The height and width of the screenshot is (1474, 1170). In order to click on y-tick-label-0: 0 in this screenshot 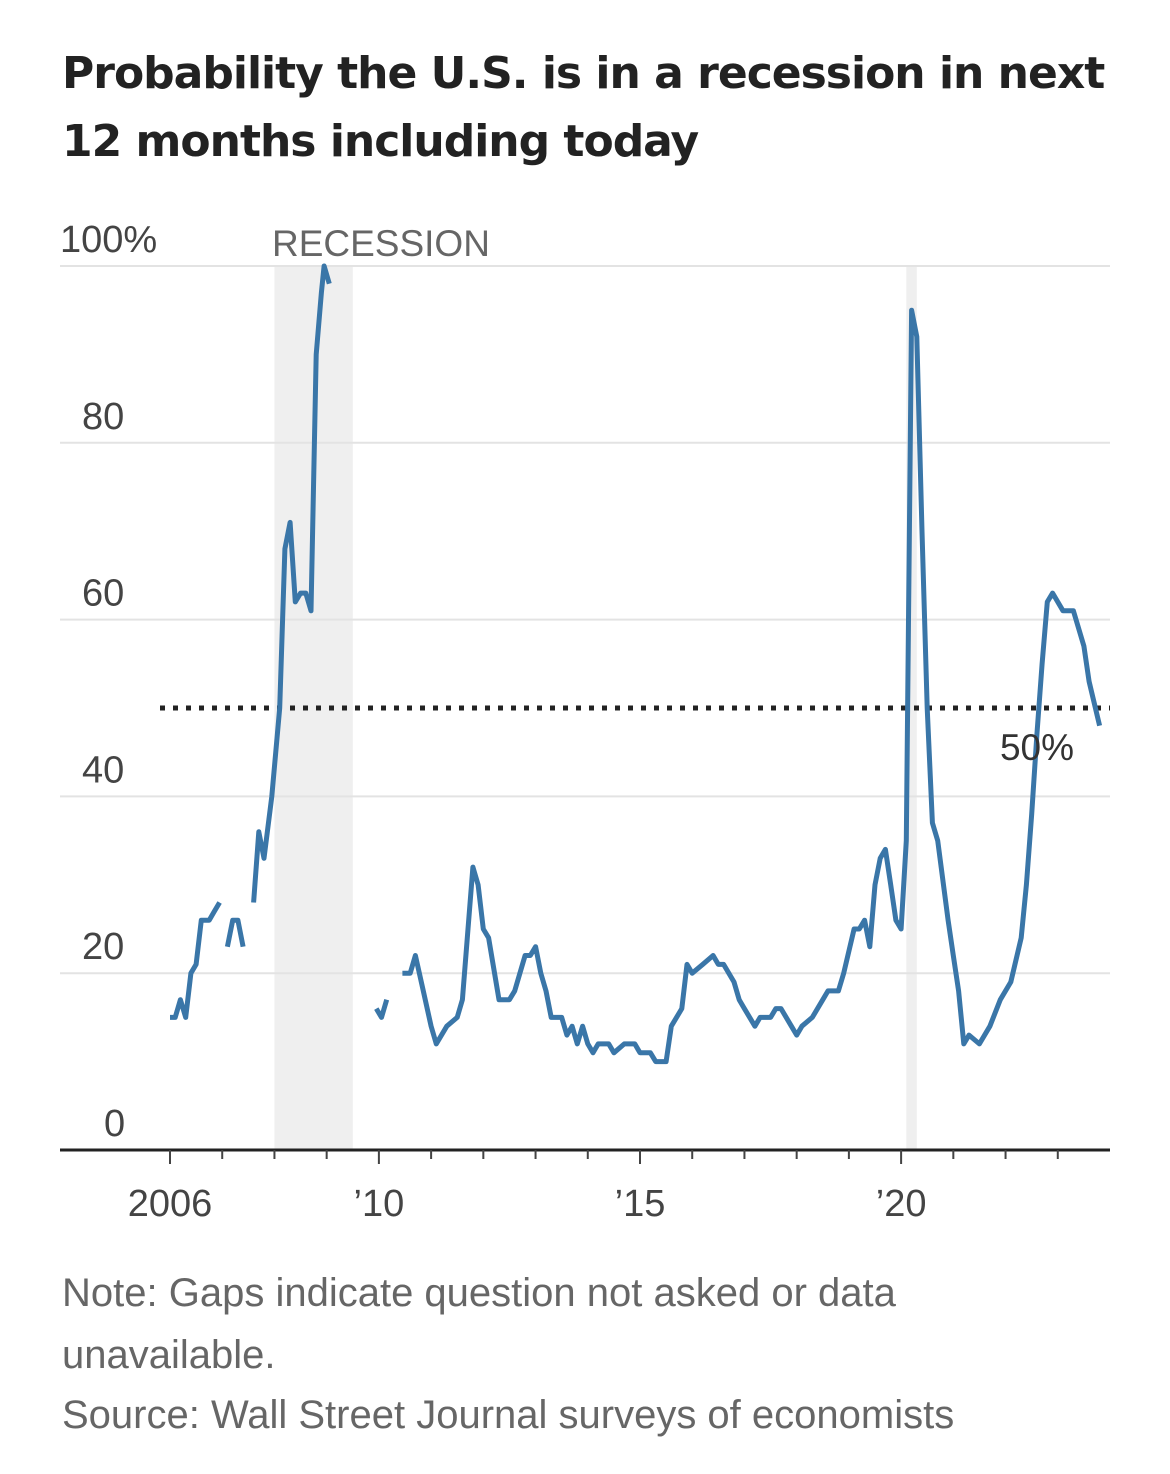, I will do `click(114, 1124)`.